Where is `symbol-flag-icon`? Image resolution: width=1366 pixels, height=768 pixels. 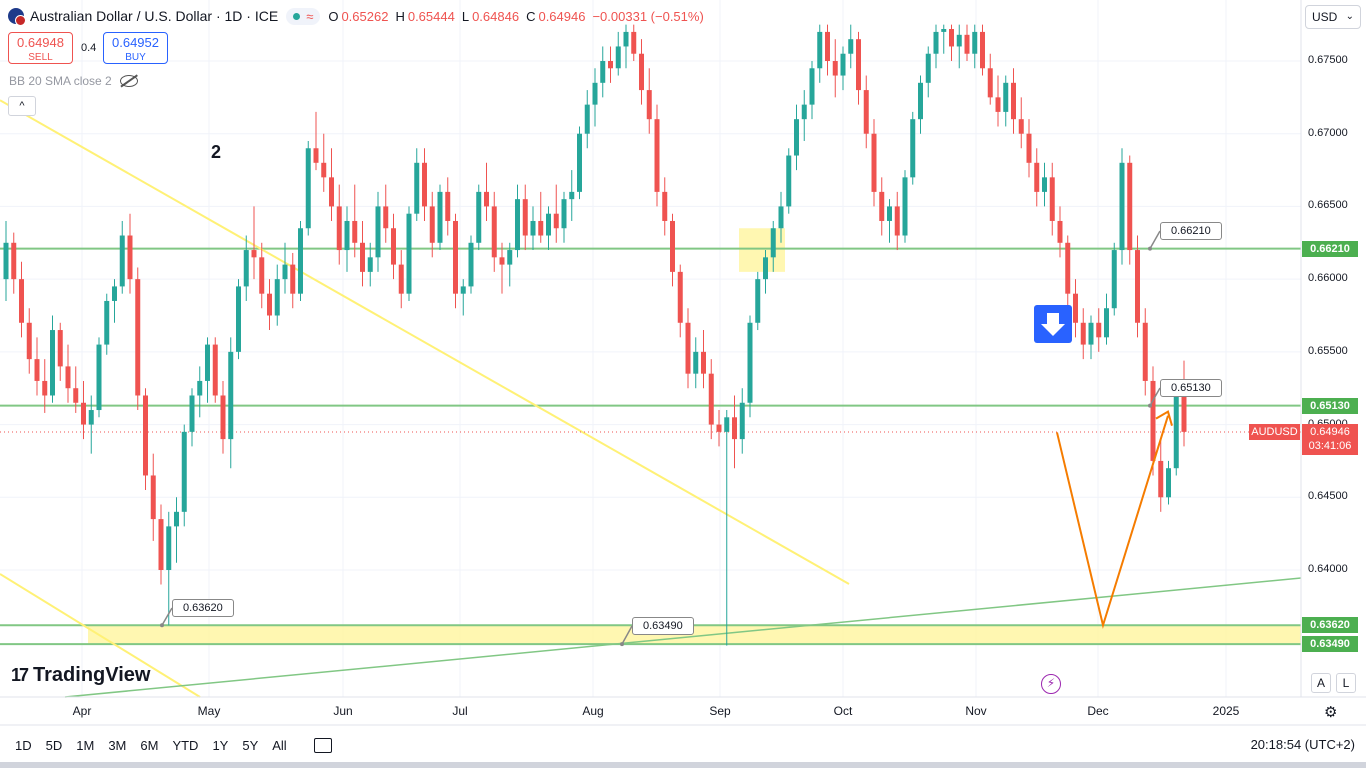 symbol-flag-icon is located at coordinates (17, 17).